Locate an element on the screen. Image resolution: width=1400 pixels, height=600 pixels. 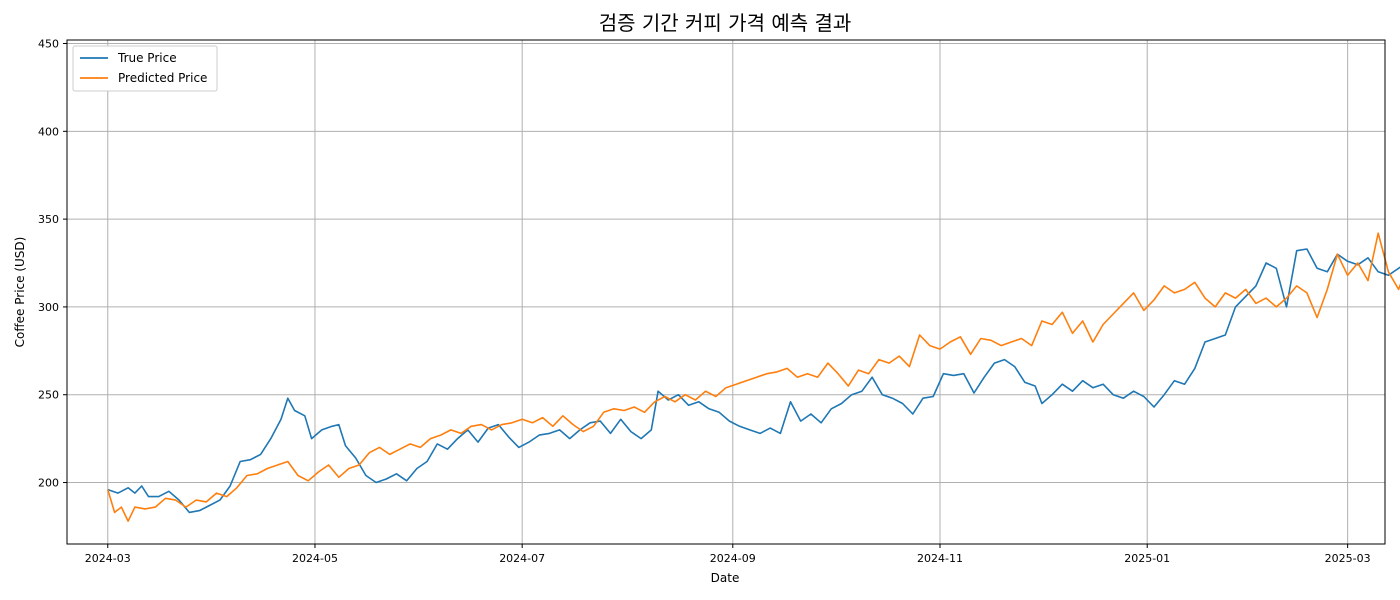
x-tick-label: 2024-11 is located at coordinates (940, 558).